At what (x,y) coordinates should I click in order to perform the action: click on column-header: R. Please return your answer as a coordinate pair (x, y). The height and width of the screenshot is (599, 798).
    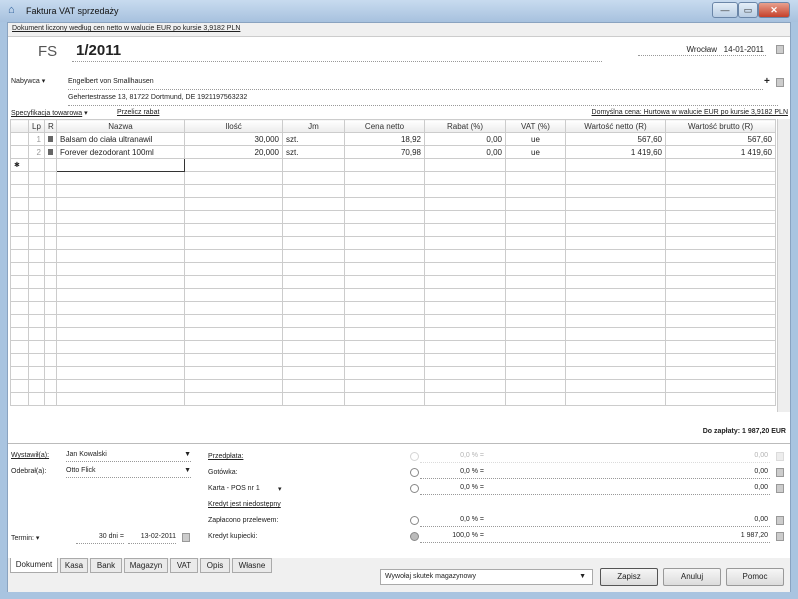
    Looking at the image, I should click on (50, 126).